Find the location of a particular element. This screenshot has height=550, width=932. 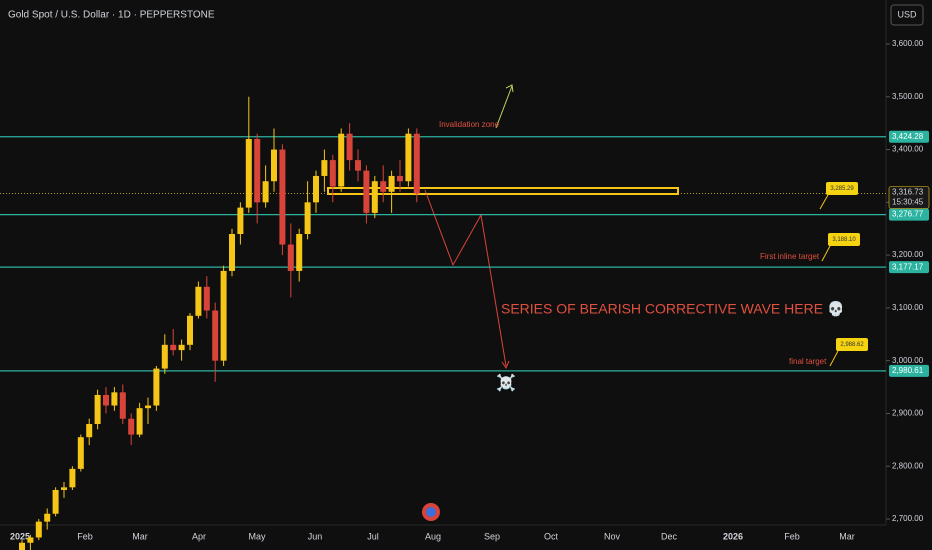

level-label: 3,424.28 is located at coordinates (908, 136).